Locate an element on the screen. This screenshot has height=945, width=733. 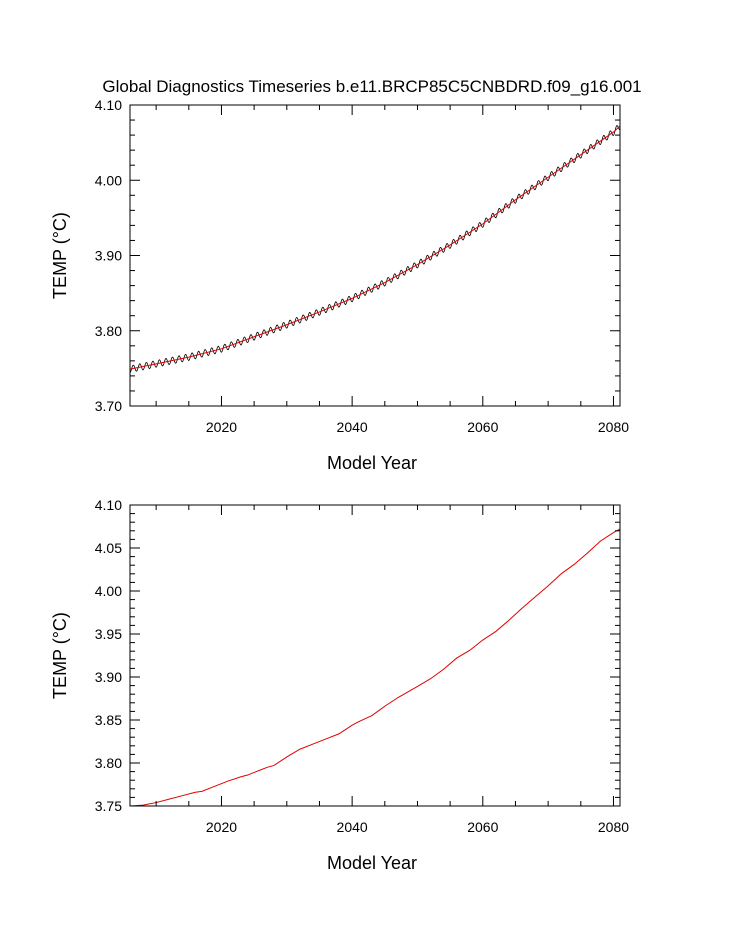
y-tick-label: 3.75 is located at coordinates (108, 806).